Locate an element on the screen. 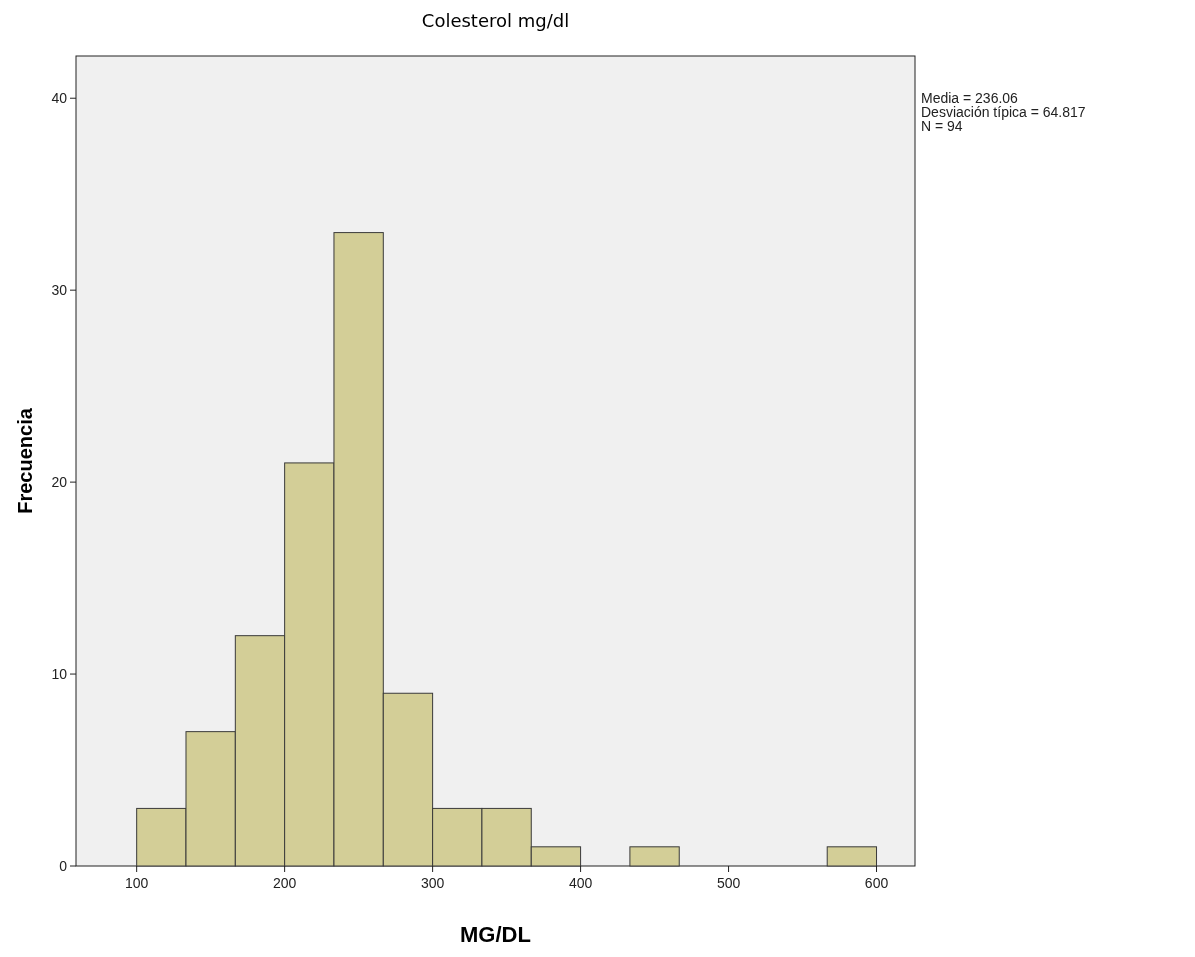 This screenshot has width=1195, height=957. y-tick-label: 20 is located at coordinates (59, 482).